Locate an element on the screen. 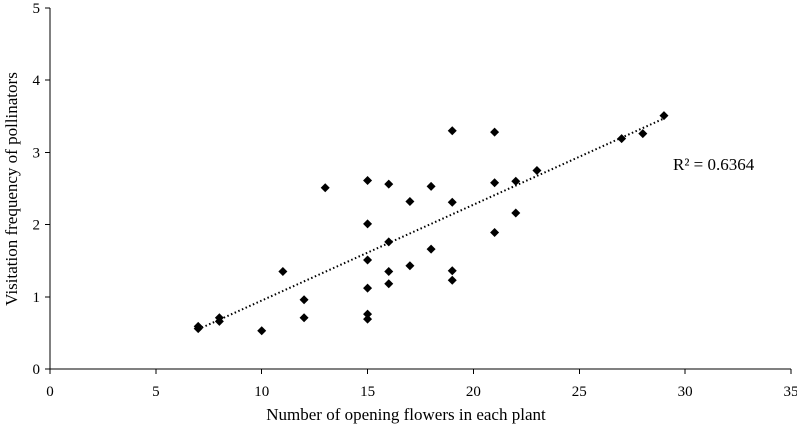 The image size is (797, 431). y-tick-label: 2 is located at coordinates (37, 226).